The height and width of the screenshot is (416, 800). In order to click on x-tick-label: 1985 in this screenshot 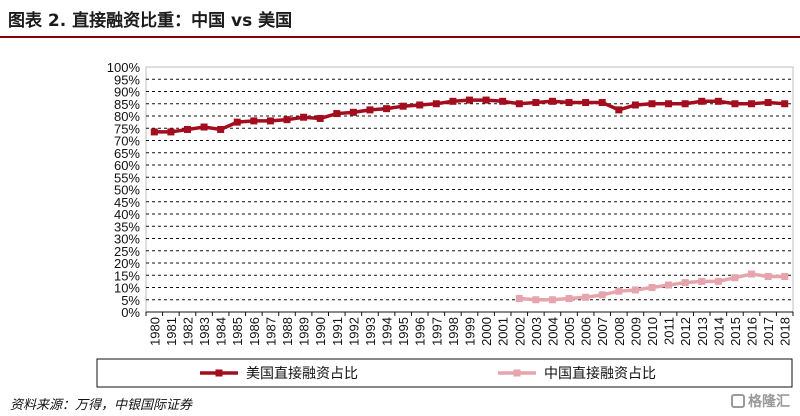, I will do `click(237, 331)`.